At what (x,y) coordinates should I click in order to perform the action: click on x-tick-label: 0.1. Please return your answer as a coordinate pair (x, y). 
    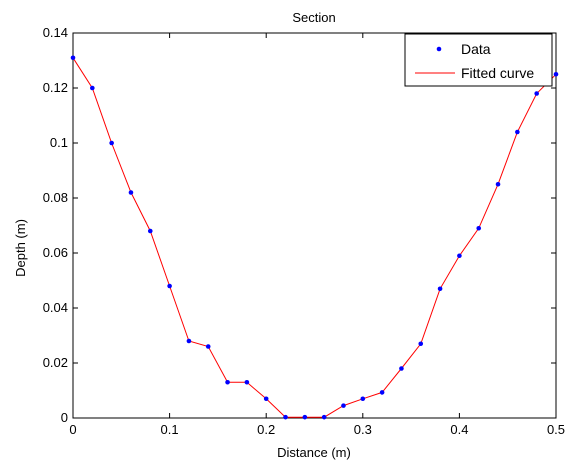
    Looking at the image, I should click on (170, 429).